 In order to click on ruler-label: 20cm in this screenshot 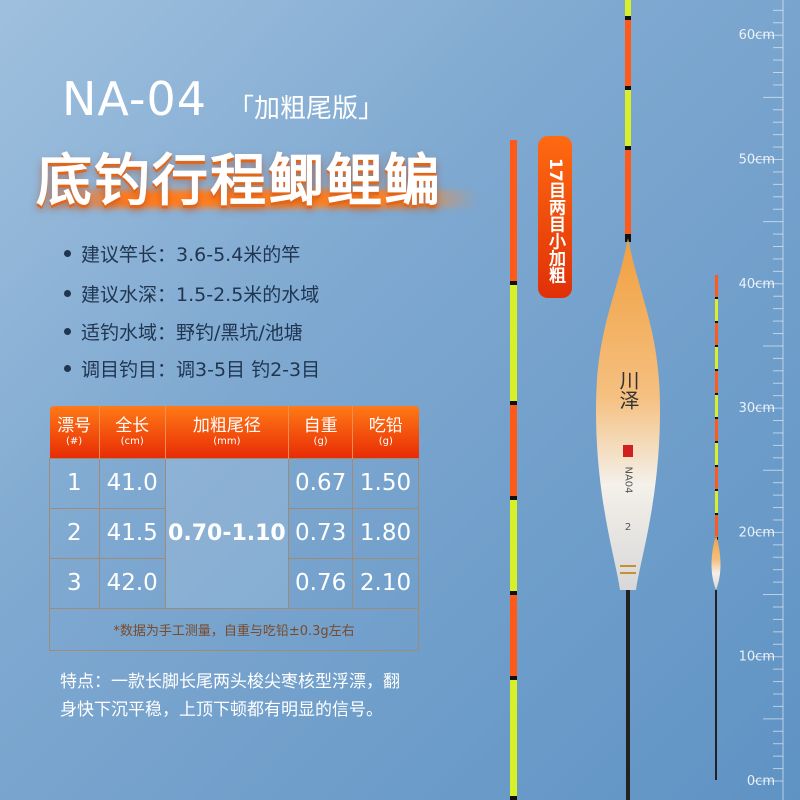, I will do `click(757, 532)`.